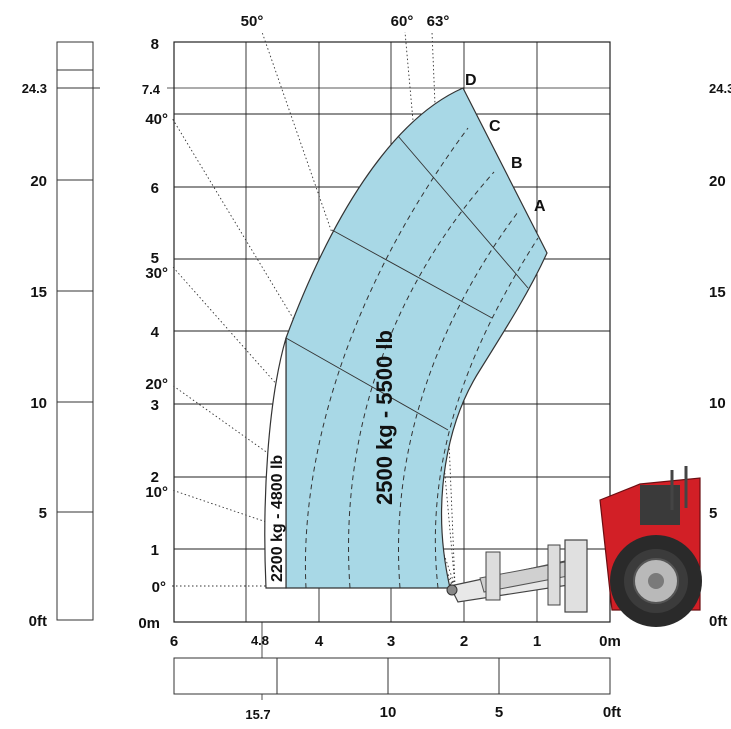  What do you see at coordinates (720, 355) in the screenshot?
I see `right-ft-axis: 24.3 20 15 10 5 0ft` at bounding box center [720, 355].